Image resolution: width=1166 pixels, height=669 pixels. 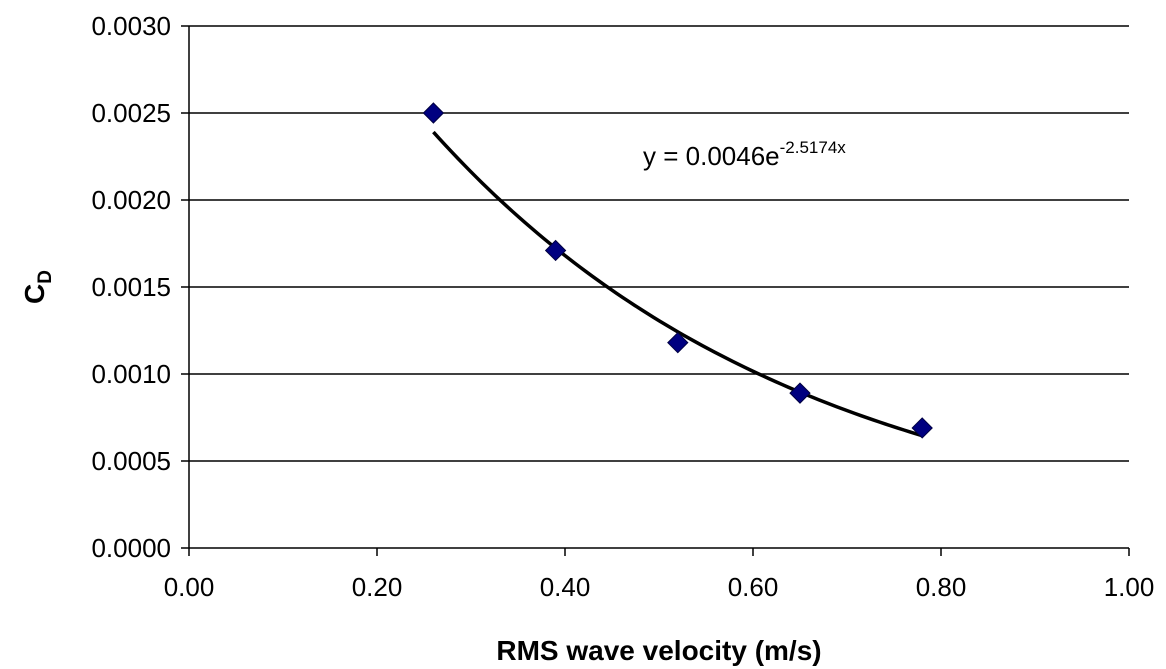 What do you see at coordinates (131, 461) in the screenshot?
I see `y-tick-label: 0.0005` at bounding box center [131, 461].